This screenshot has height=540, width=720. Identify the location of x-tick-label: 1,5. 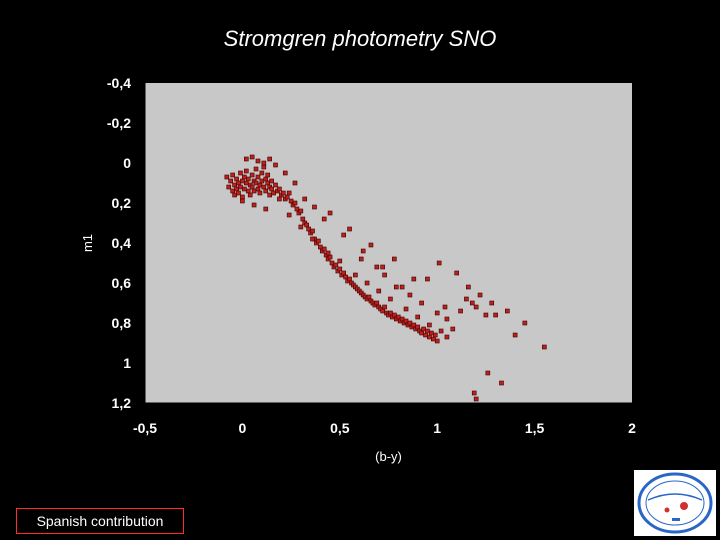
(535, 428).